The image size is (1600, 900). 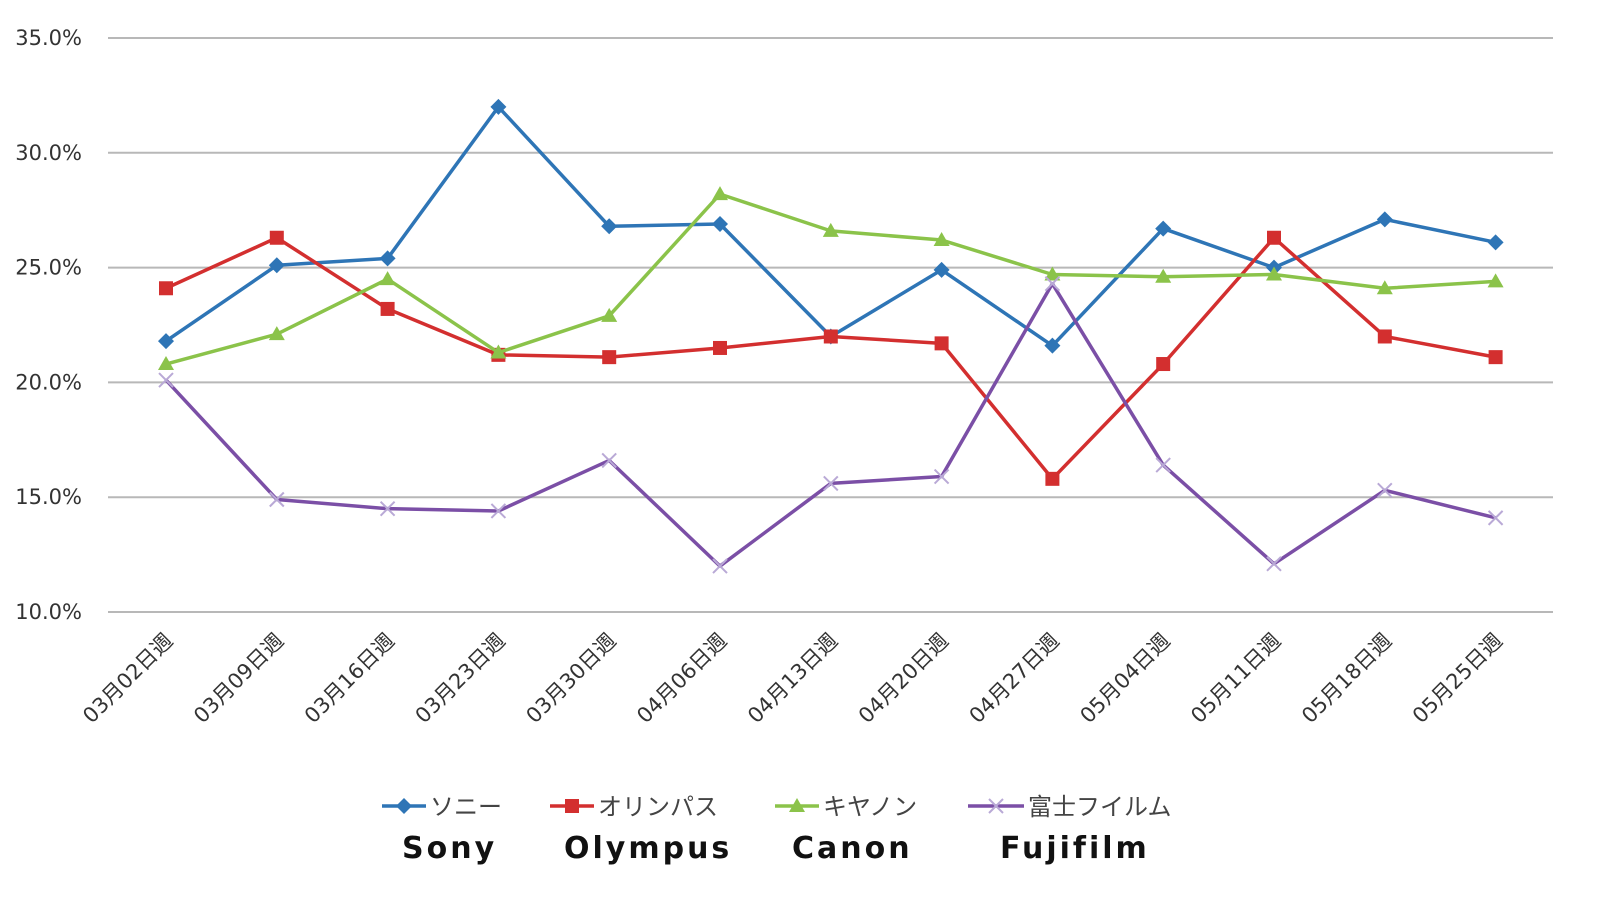 What do you see at coordinates (466, 807) in the screenshot?
I see `legend-label: ソニー` at bounding box center [466, 807].